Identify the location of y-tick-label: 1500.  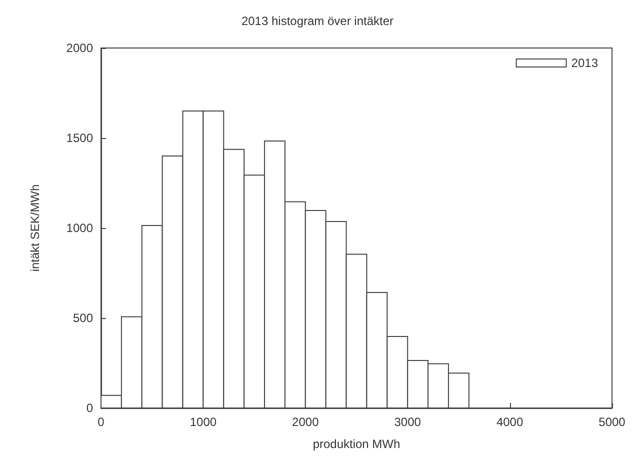
(80, 138).